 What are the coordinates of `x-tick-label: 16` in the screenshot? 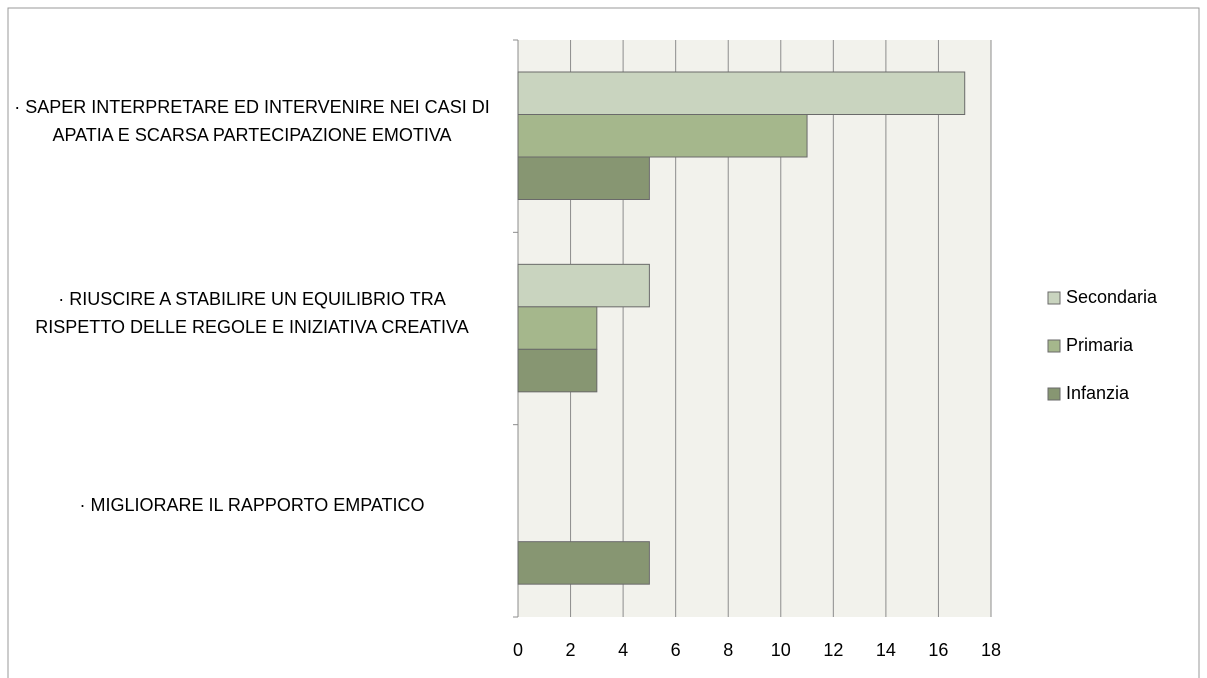 It's located at (938, 650).